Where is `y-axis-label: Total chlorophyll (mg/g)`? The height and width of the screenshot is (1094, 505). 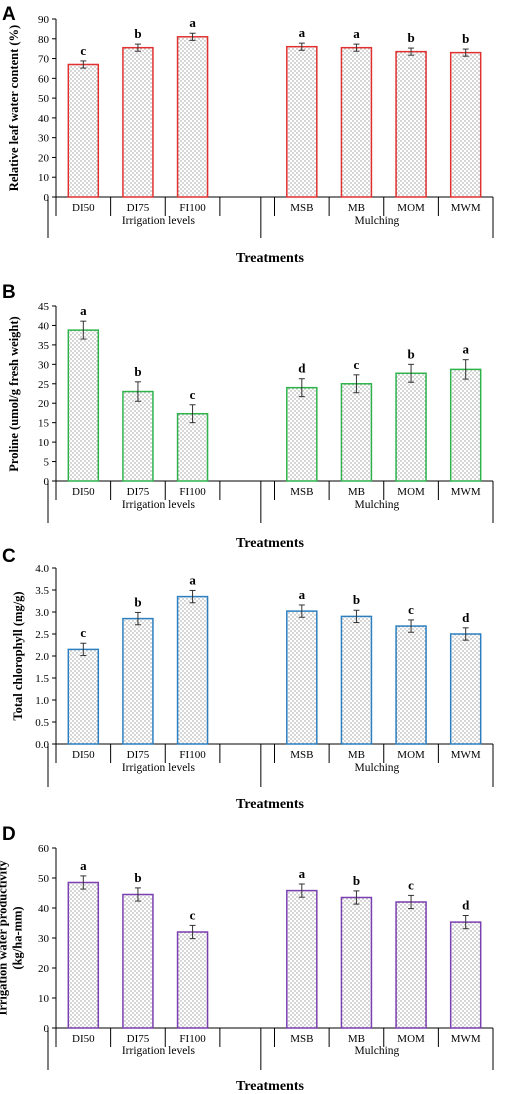 y-axis-label: Total chlorophyll (mg/g) is located at coordinates (18, 655).